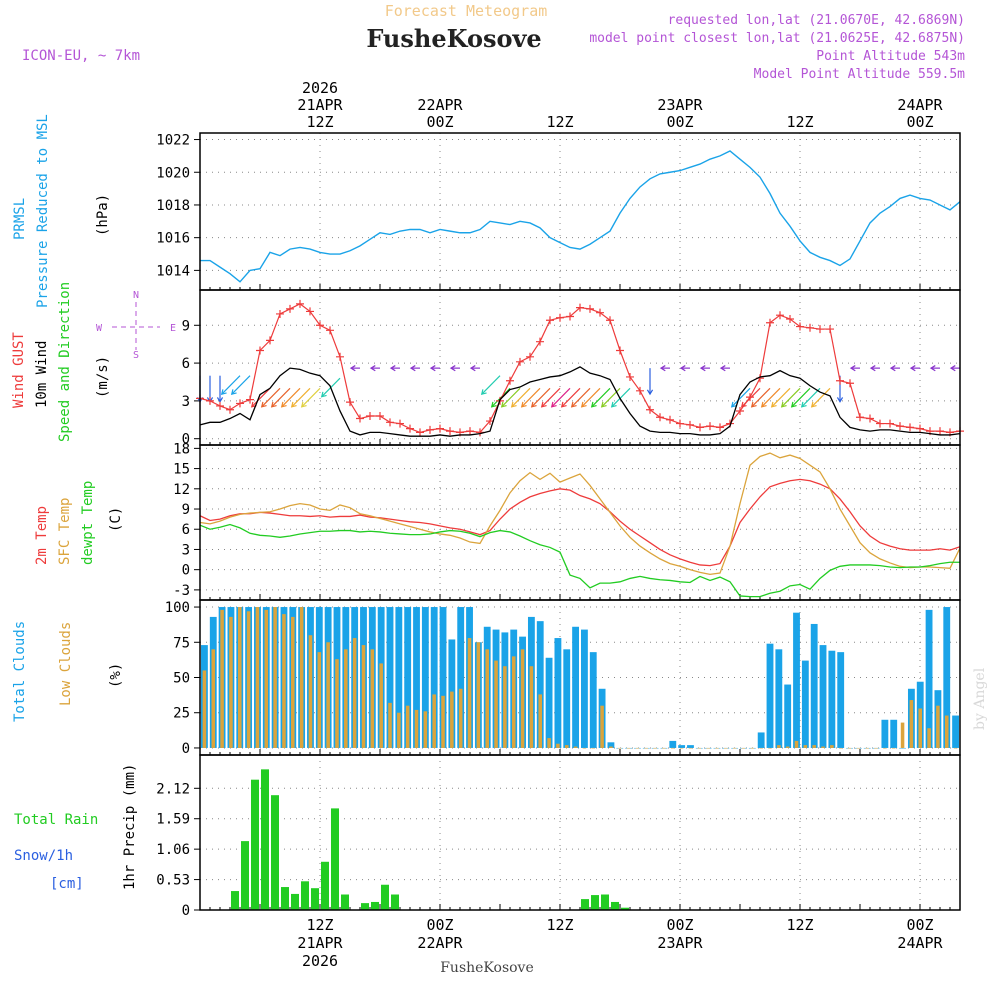  Describe the element at coordinates (99, 328) in the screenshot. I see `compass-w: W` at that location.